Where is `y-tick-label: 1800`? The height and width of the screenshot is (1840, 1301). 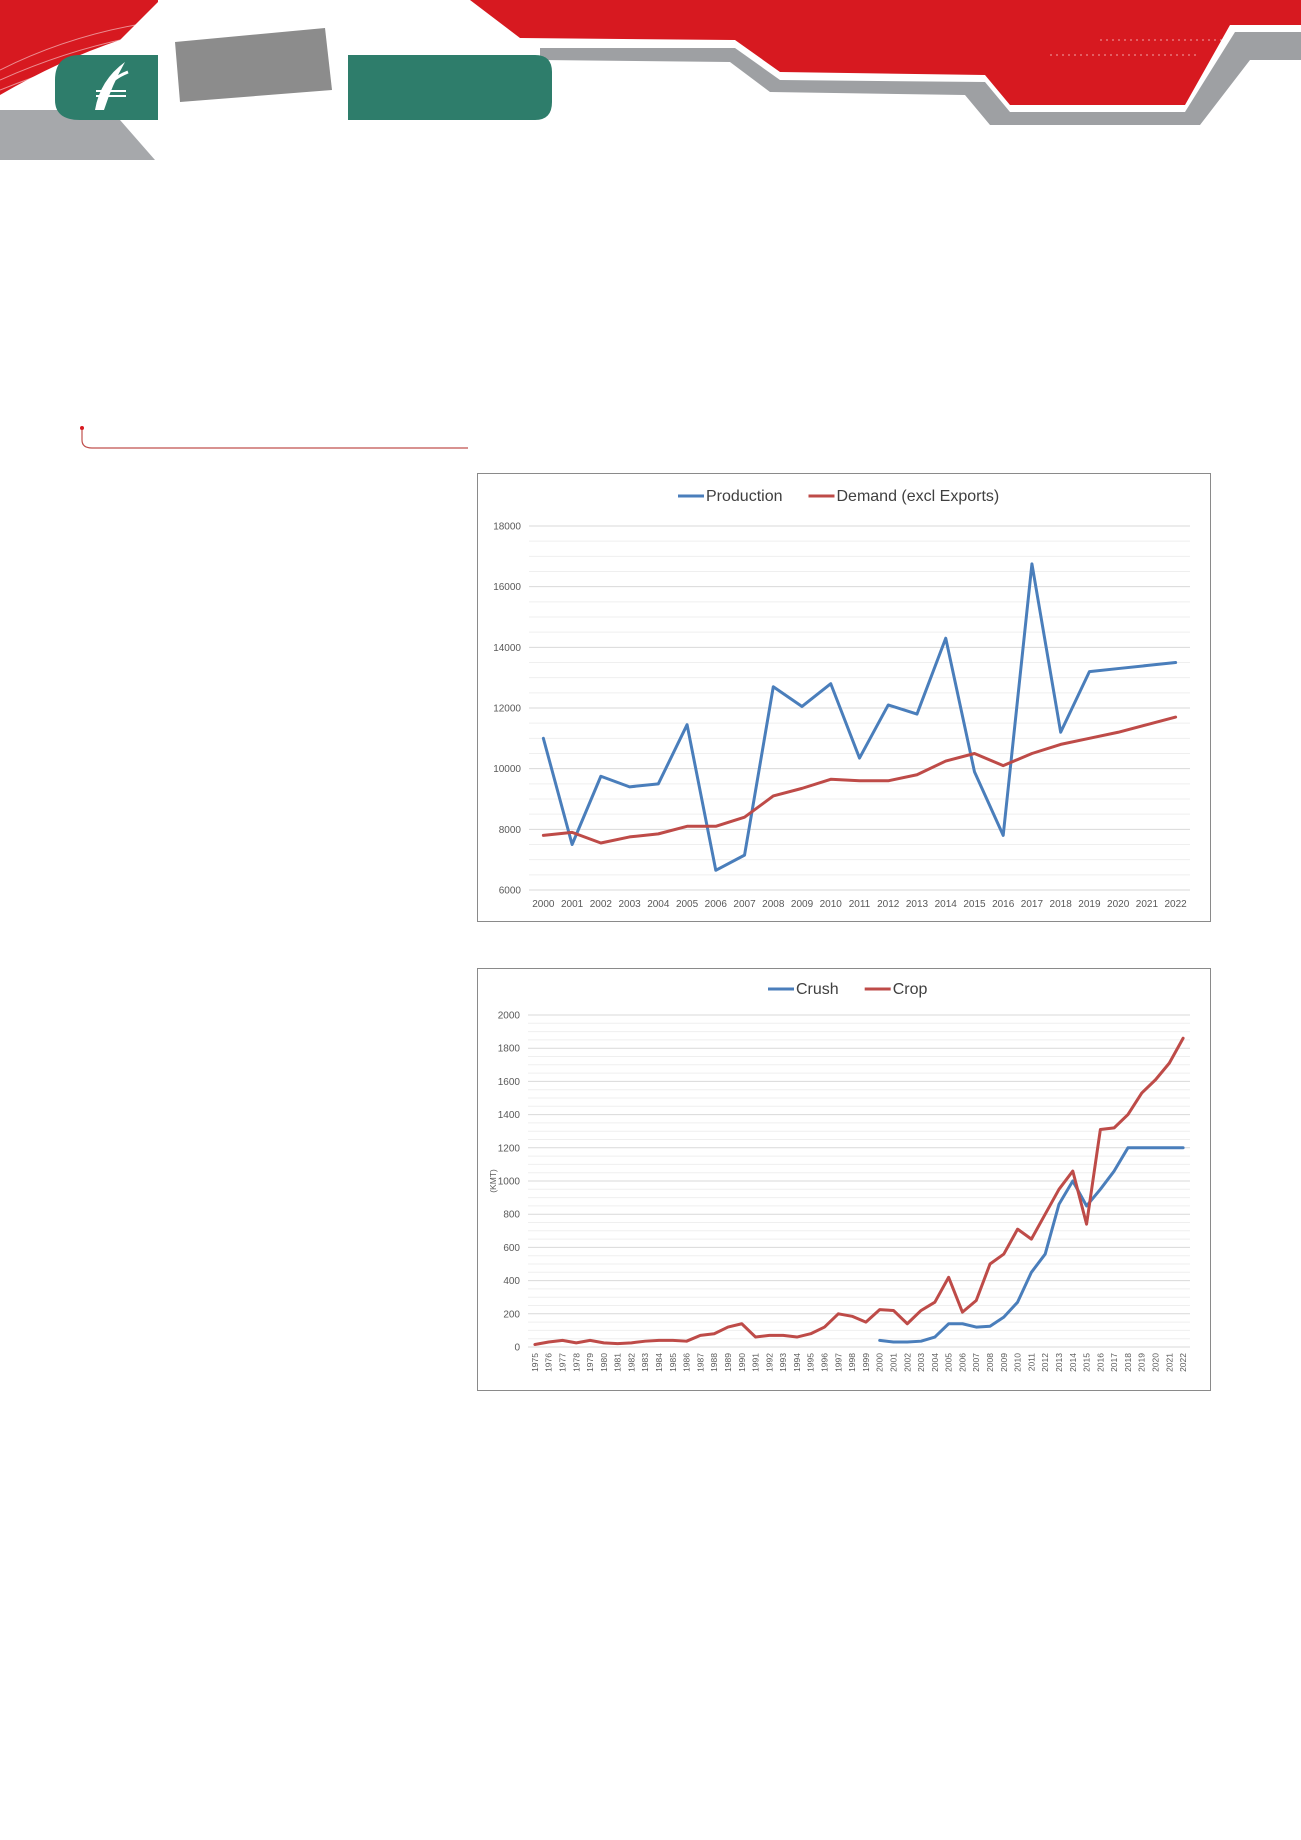 y-tick-label: 1800 is located at coordinates (509, 1049).